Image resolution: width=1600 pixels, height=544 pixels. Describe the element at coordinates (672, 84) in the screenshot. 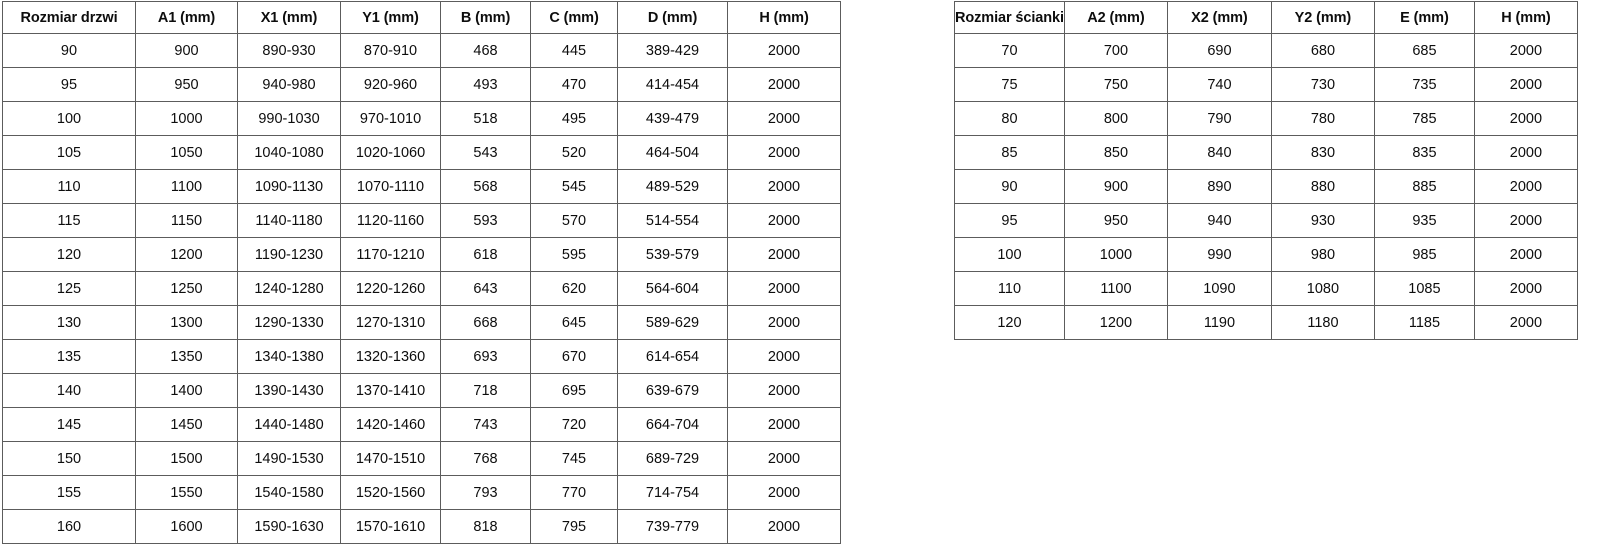

I see `doors-cell: 414-454` at that location.